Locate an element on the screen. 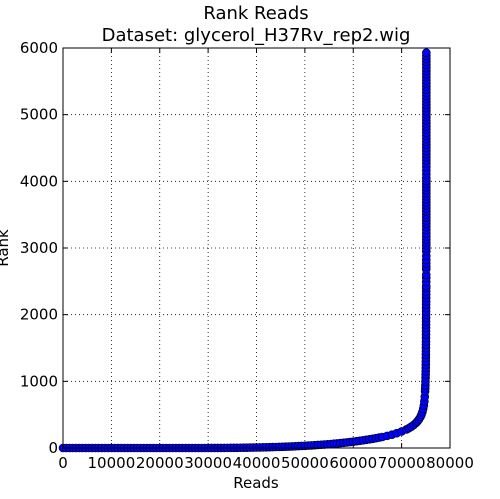  x-tick-label: 70000 is located at coordinates (402, 463).